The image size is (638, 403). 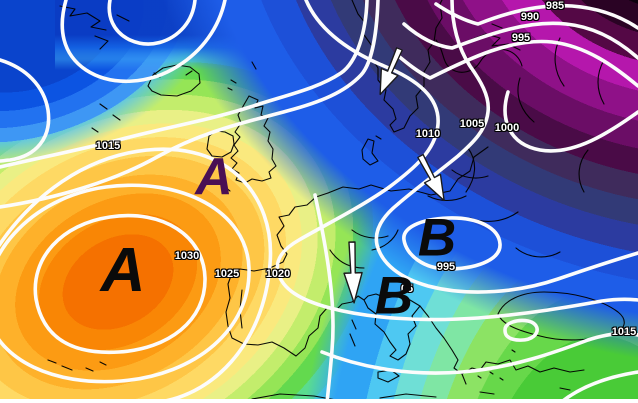 I want to click on bottom-margin, so click(x=319, y=401).